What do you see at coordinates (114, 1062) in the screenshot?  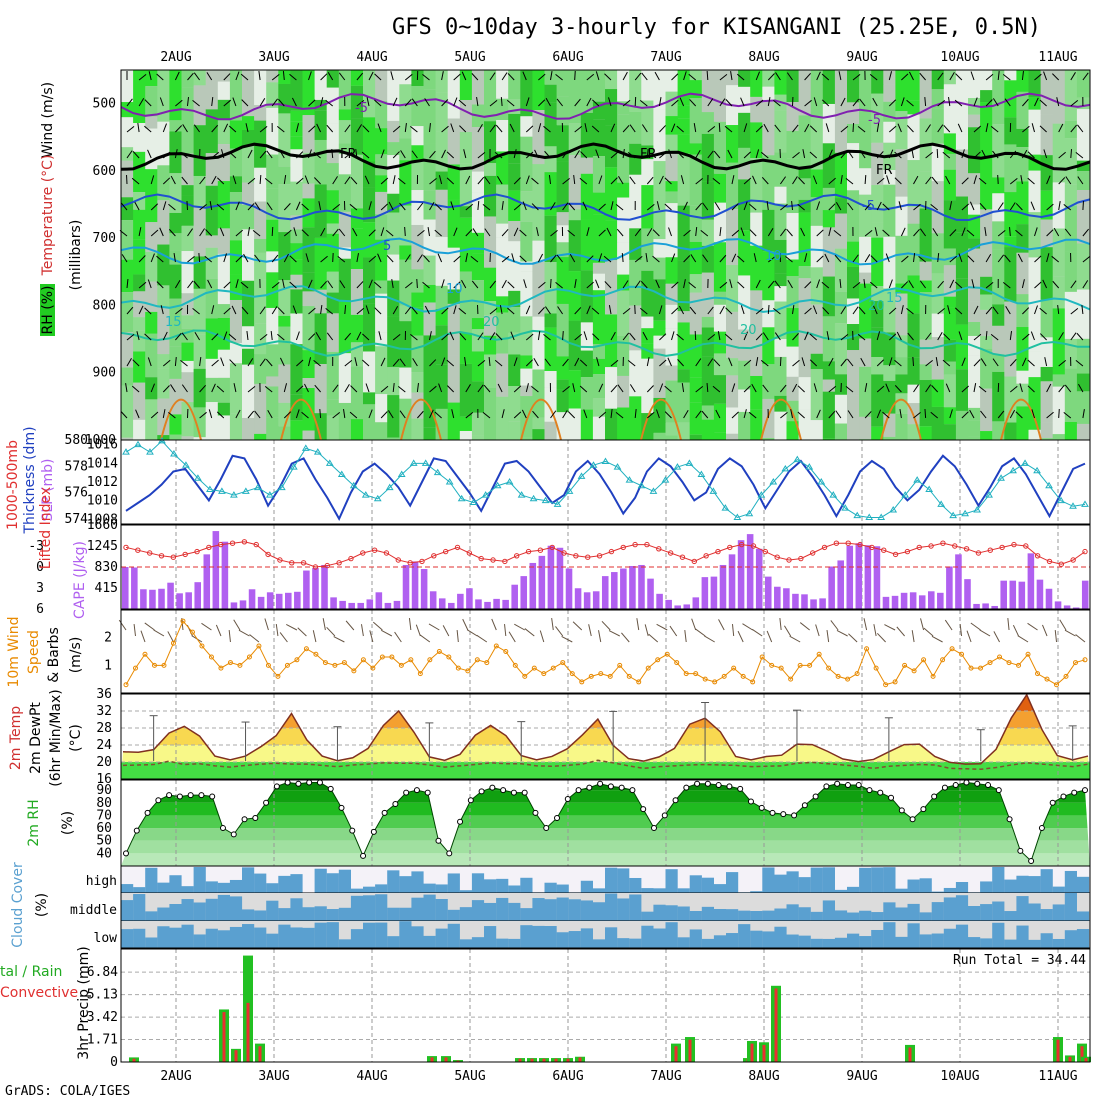 I see `tick-label: 0` at bounding box center [114, 1062].